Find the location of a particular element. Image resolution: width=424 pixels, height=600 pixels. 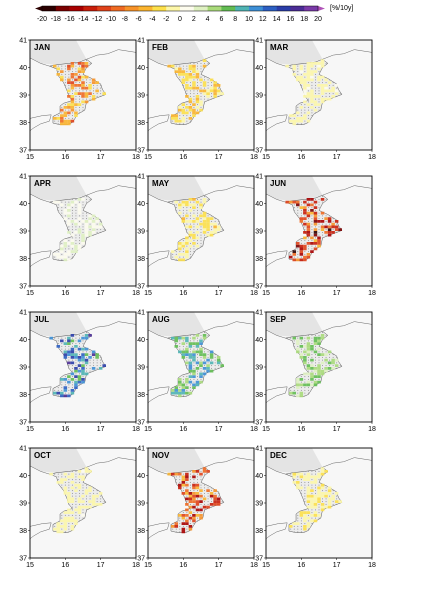

colorbar-swatch is located at coordinates (118, 8).